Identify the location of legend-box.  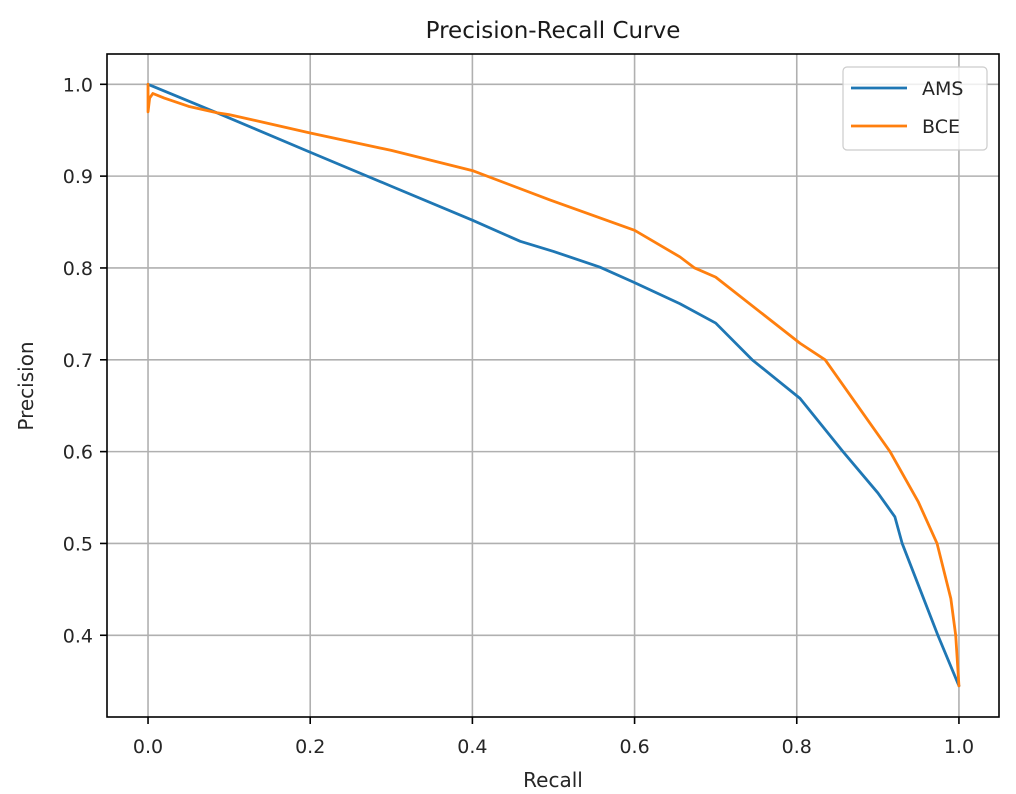
(915, 108).